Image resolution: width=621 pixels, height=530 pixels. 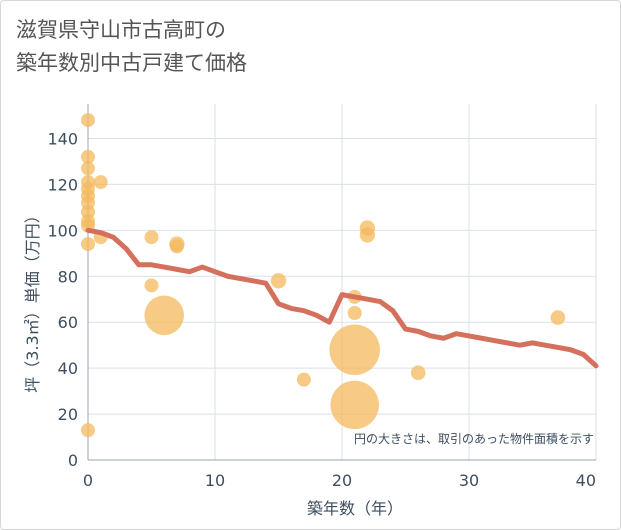 I want to click on x-tick-label-10: 10, so click(x=215, y=480).